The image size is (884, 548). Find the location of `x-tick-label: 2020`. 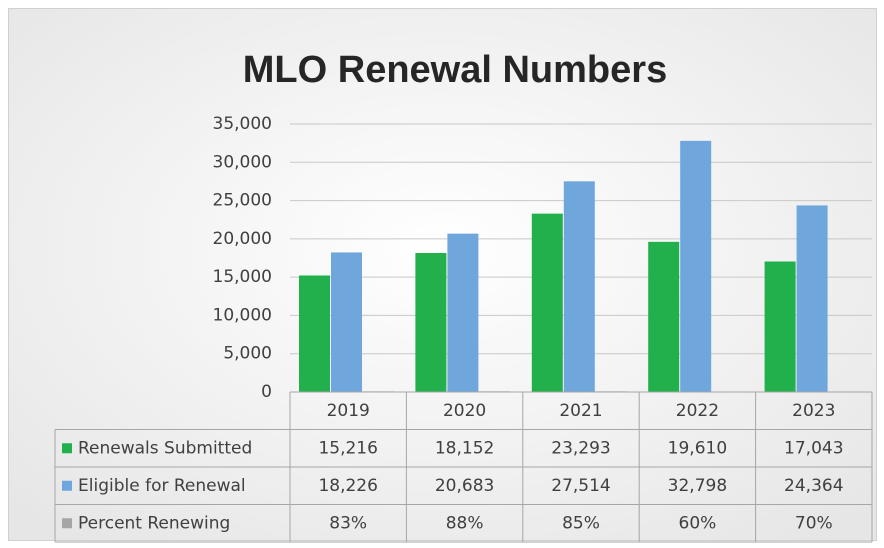

x-tick-label: 2020 is located at coordinates (464, 411).